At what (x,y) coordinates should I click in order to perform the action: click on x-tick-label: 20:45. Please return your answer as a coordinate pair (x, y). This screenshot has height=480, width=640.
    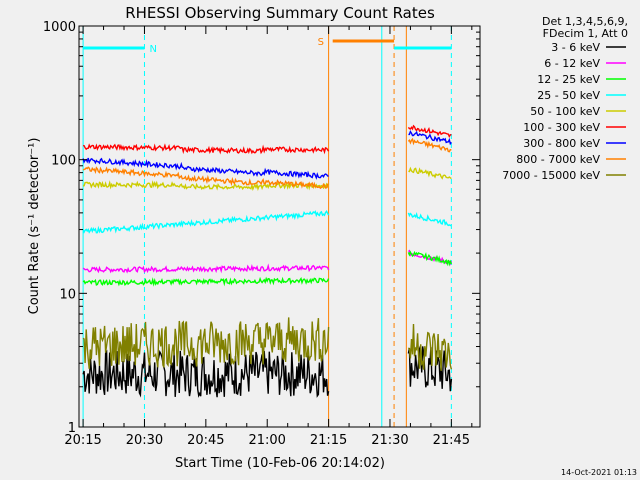
    Looking at the image, I should click on (205, 440).